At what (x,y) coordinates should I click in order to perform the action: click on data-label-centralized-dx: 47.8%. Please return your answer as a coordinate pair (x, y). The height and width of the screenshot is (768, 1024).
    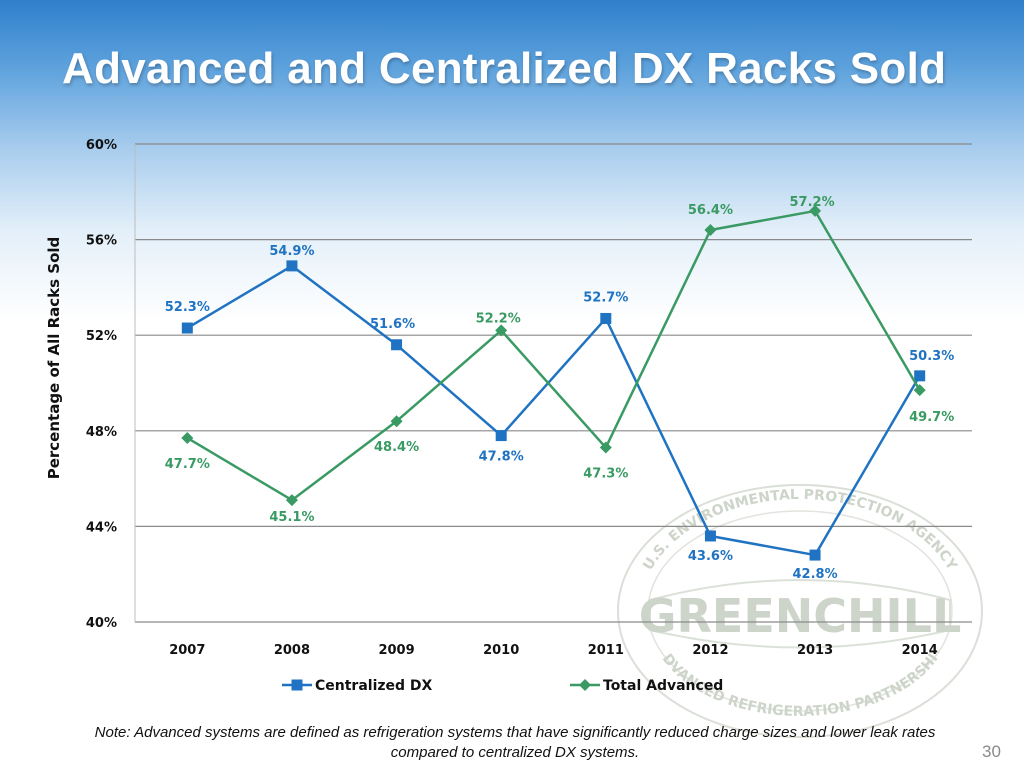
    Looking at the image, I should click on (501, 457).